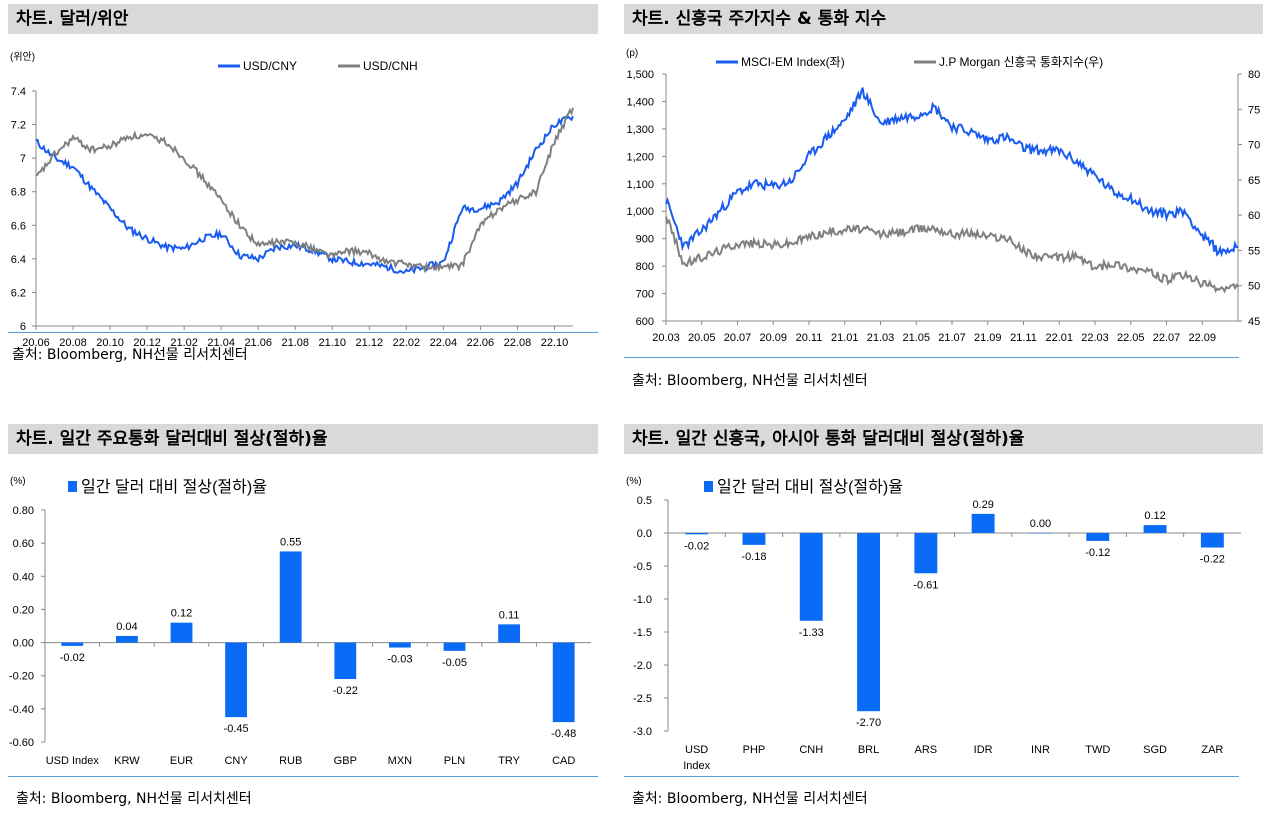 The width and height of the screenshot is (1263, 815). I want to click on y-tick-label: 6.4, so click(18, 260).